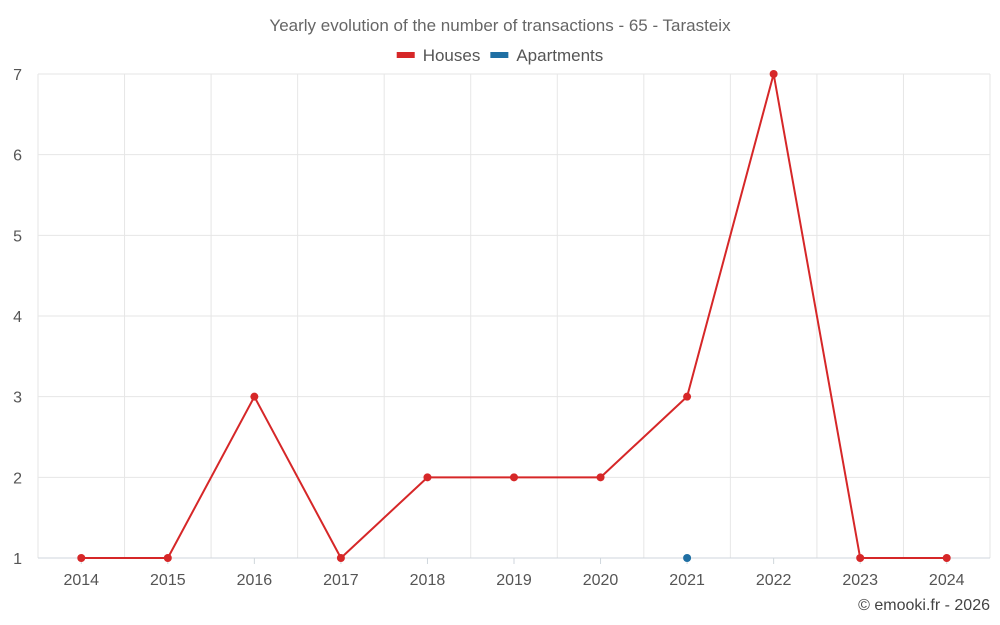 This screenshot has height=625, width=1000. Describe the element at coordinates (687, 580) in the screenshot. I see `x-tick-label: 2021` at that location.